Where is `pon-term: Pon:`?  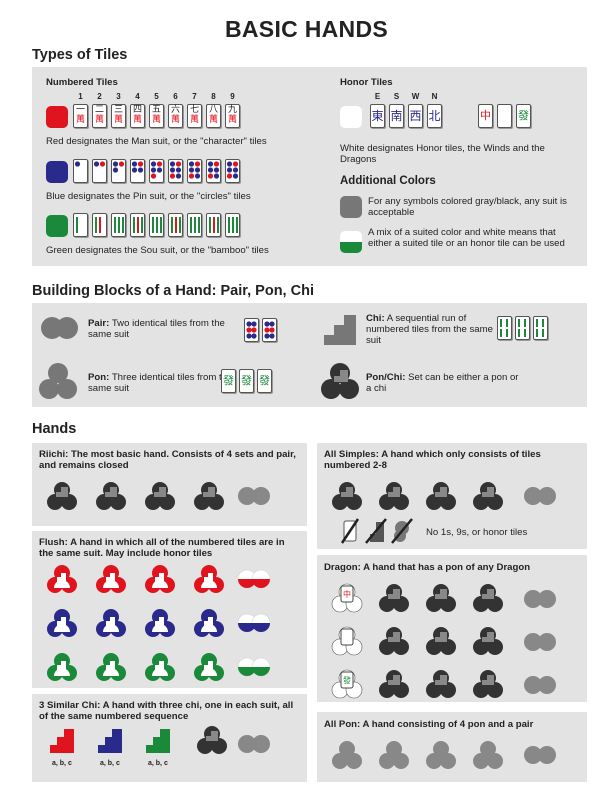
pon-term: Pon: is located at coordinates (99, 377).